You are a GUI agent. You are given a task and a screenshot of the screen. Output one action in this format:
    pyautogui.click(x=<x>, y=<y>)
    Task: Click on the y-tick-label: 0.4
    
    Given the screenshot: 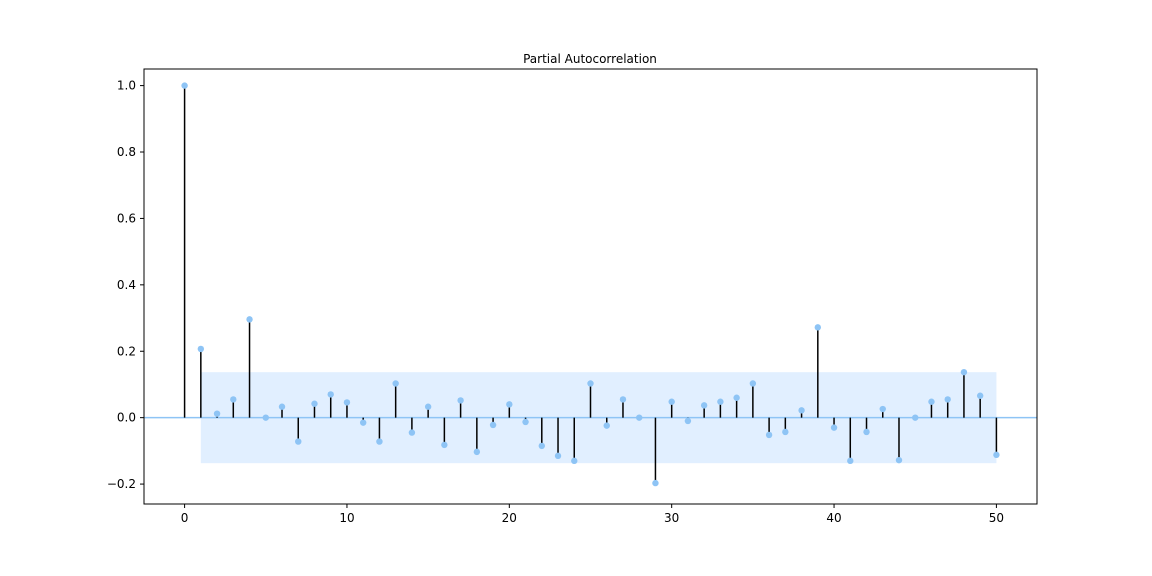 What is the action you would take?
    pyautogui.click(x=126, y=285)
    